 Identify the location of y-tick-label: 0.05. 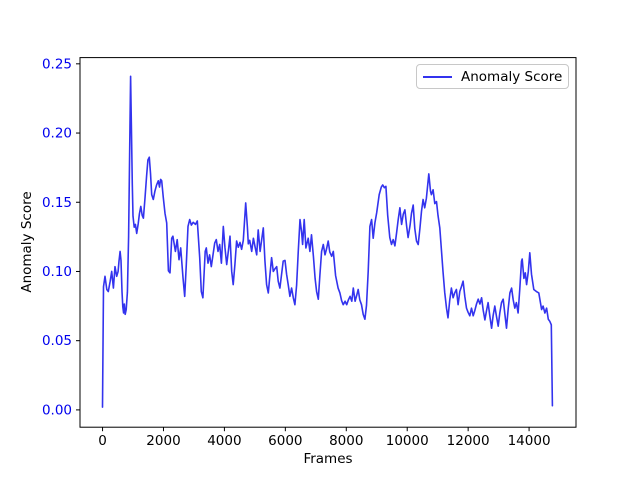
(57, 341).